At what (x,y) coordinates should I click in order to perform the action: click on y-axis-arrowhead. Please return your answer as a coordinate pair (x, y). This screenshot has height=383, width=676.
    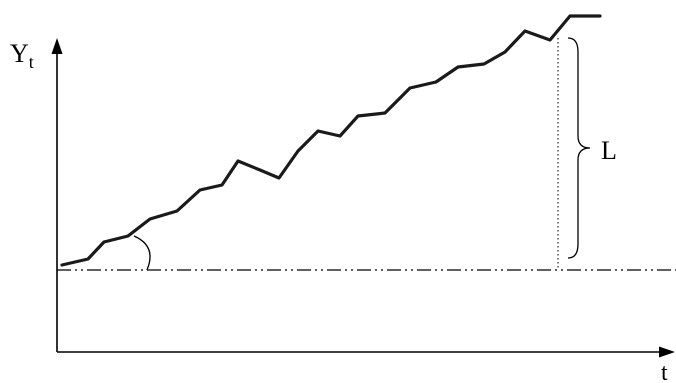
    Looking at the image, I should click on (57, 46).